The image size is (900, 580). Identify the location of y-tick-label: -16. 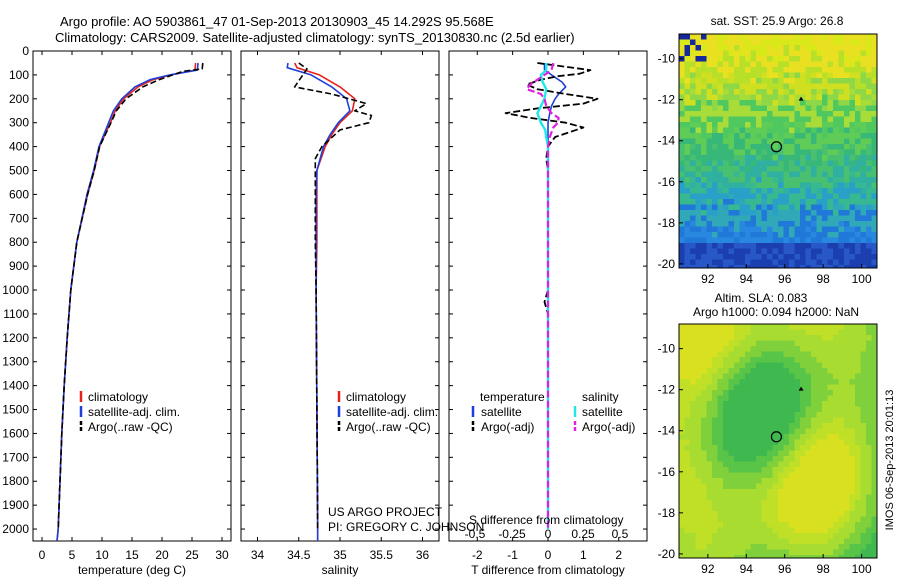
(667, 472).